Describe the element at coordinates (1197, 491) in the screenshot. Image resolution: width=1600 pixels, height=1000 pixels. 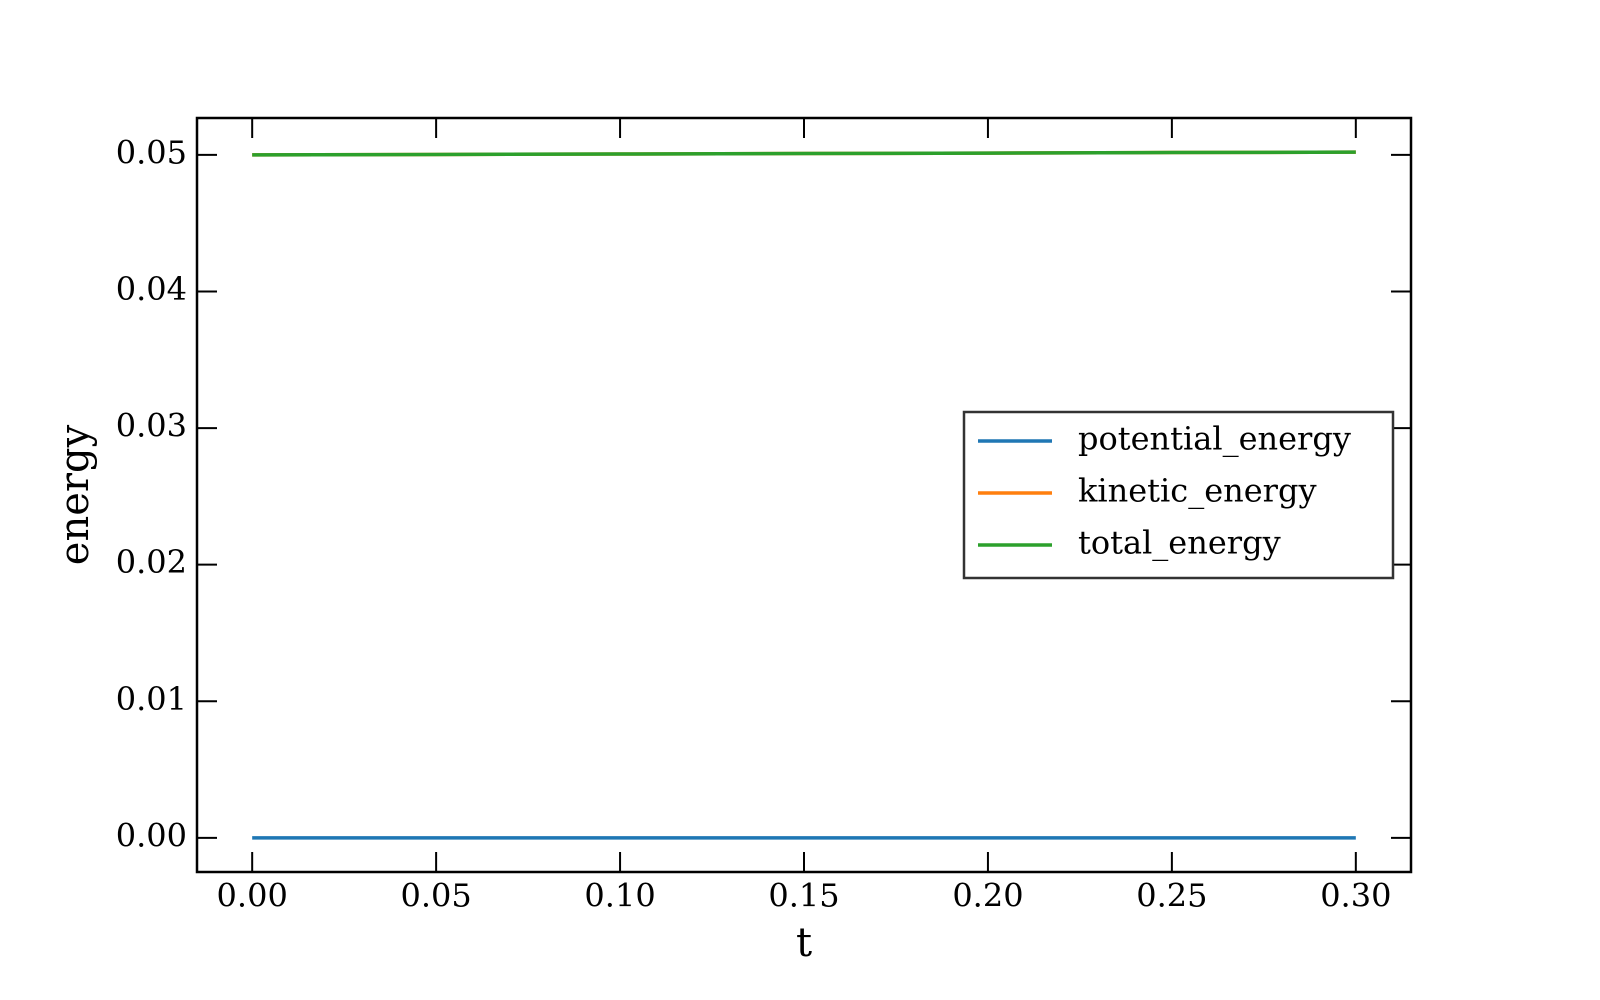
I see `legend-label: kinetic_energy` at that location.